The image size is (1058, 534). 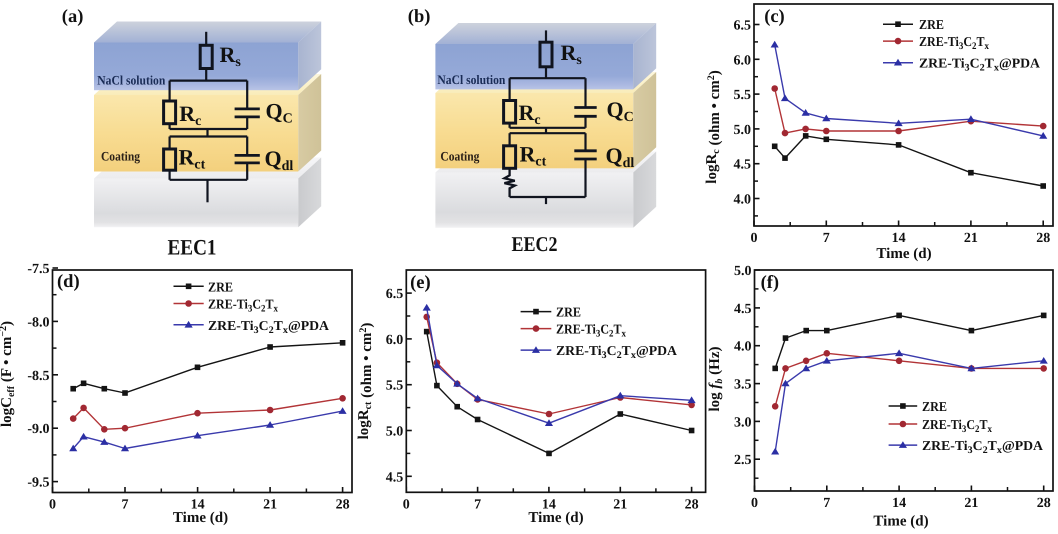 What do you see at coordinates (365, 381) in the screenshot?
I see `svg-text: logRct (ohm • cm2)` at bounding box center [365, 381].